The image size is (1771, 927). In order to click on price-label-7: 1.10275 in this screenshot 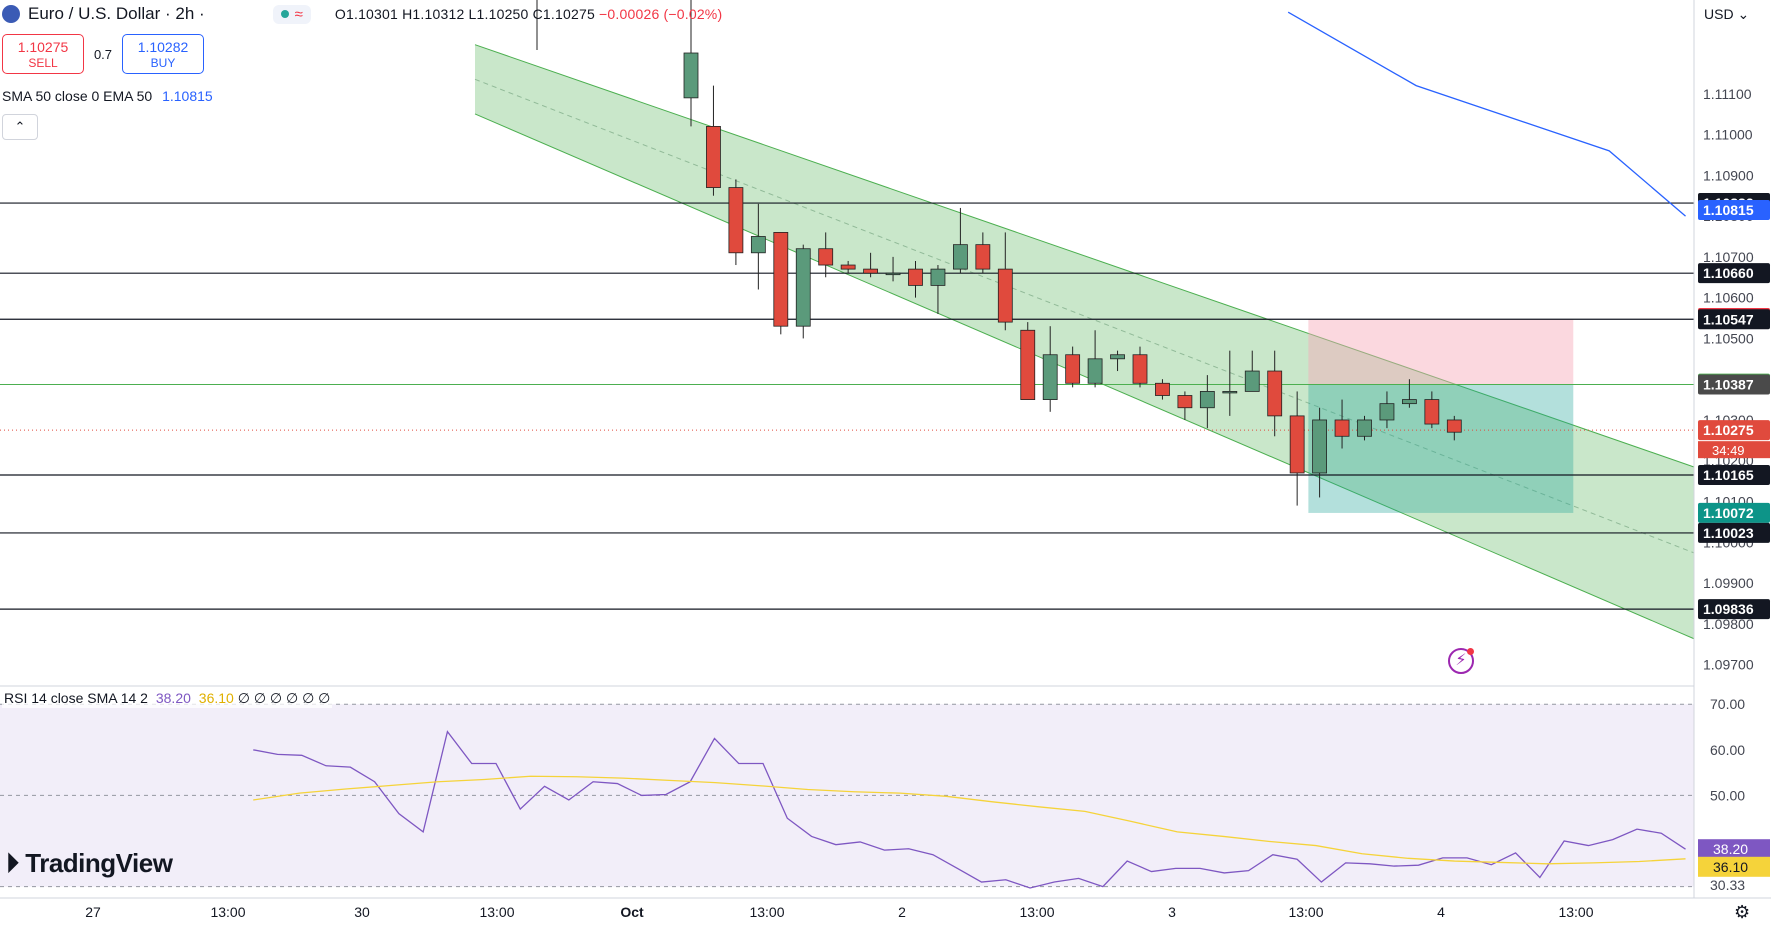, I will do `click(1728, 430)`.